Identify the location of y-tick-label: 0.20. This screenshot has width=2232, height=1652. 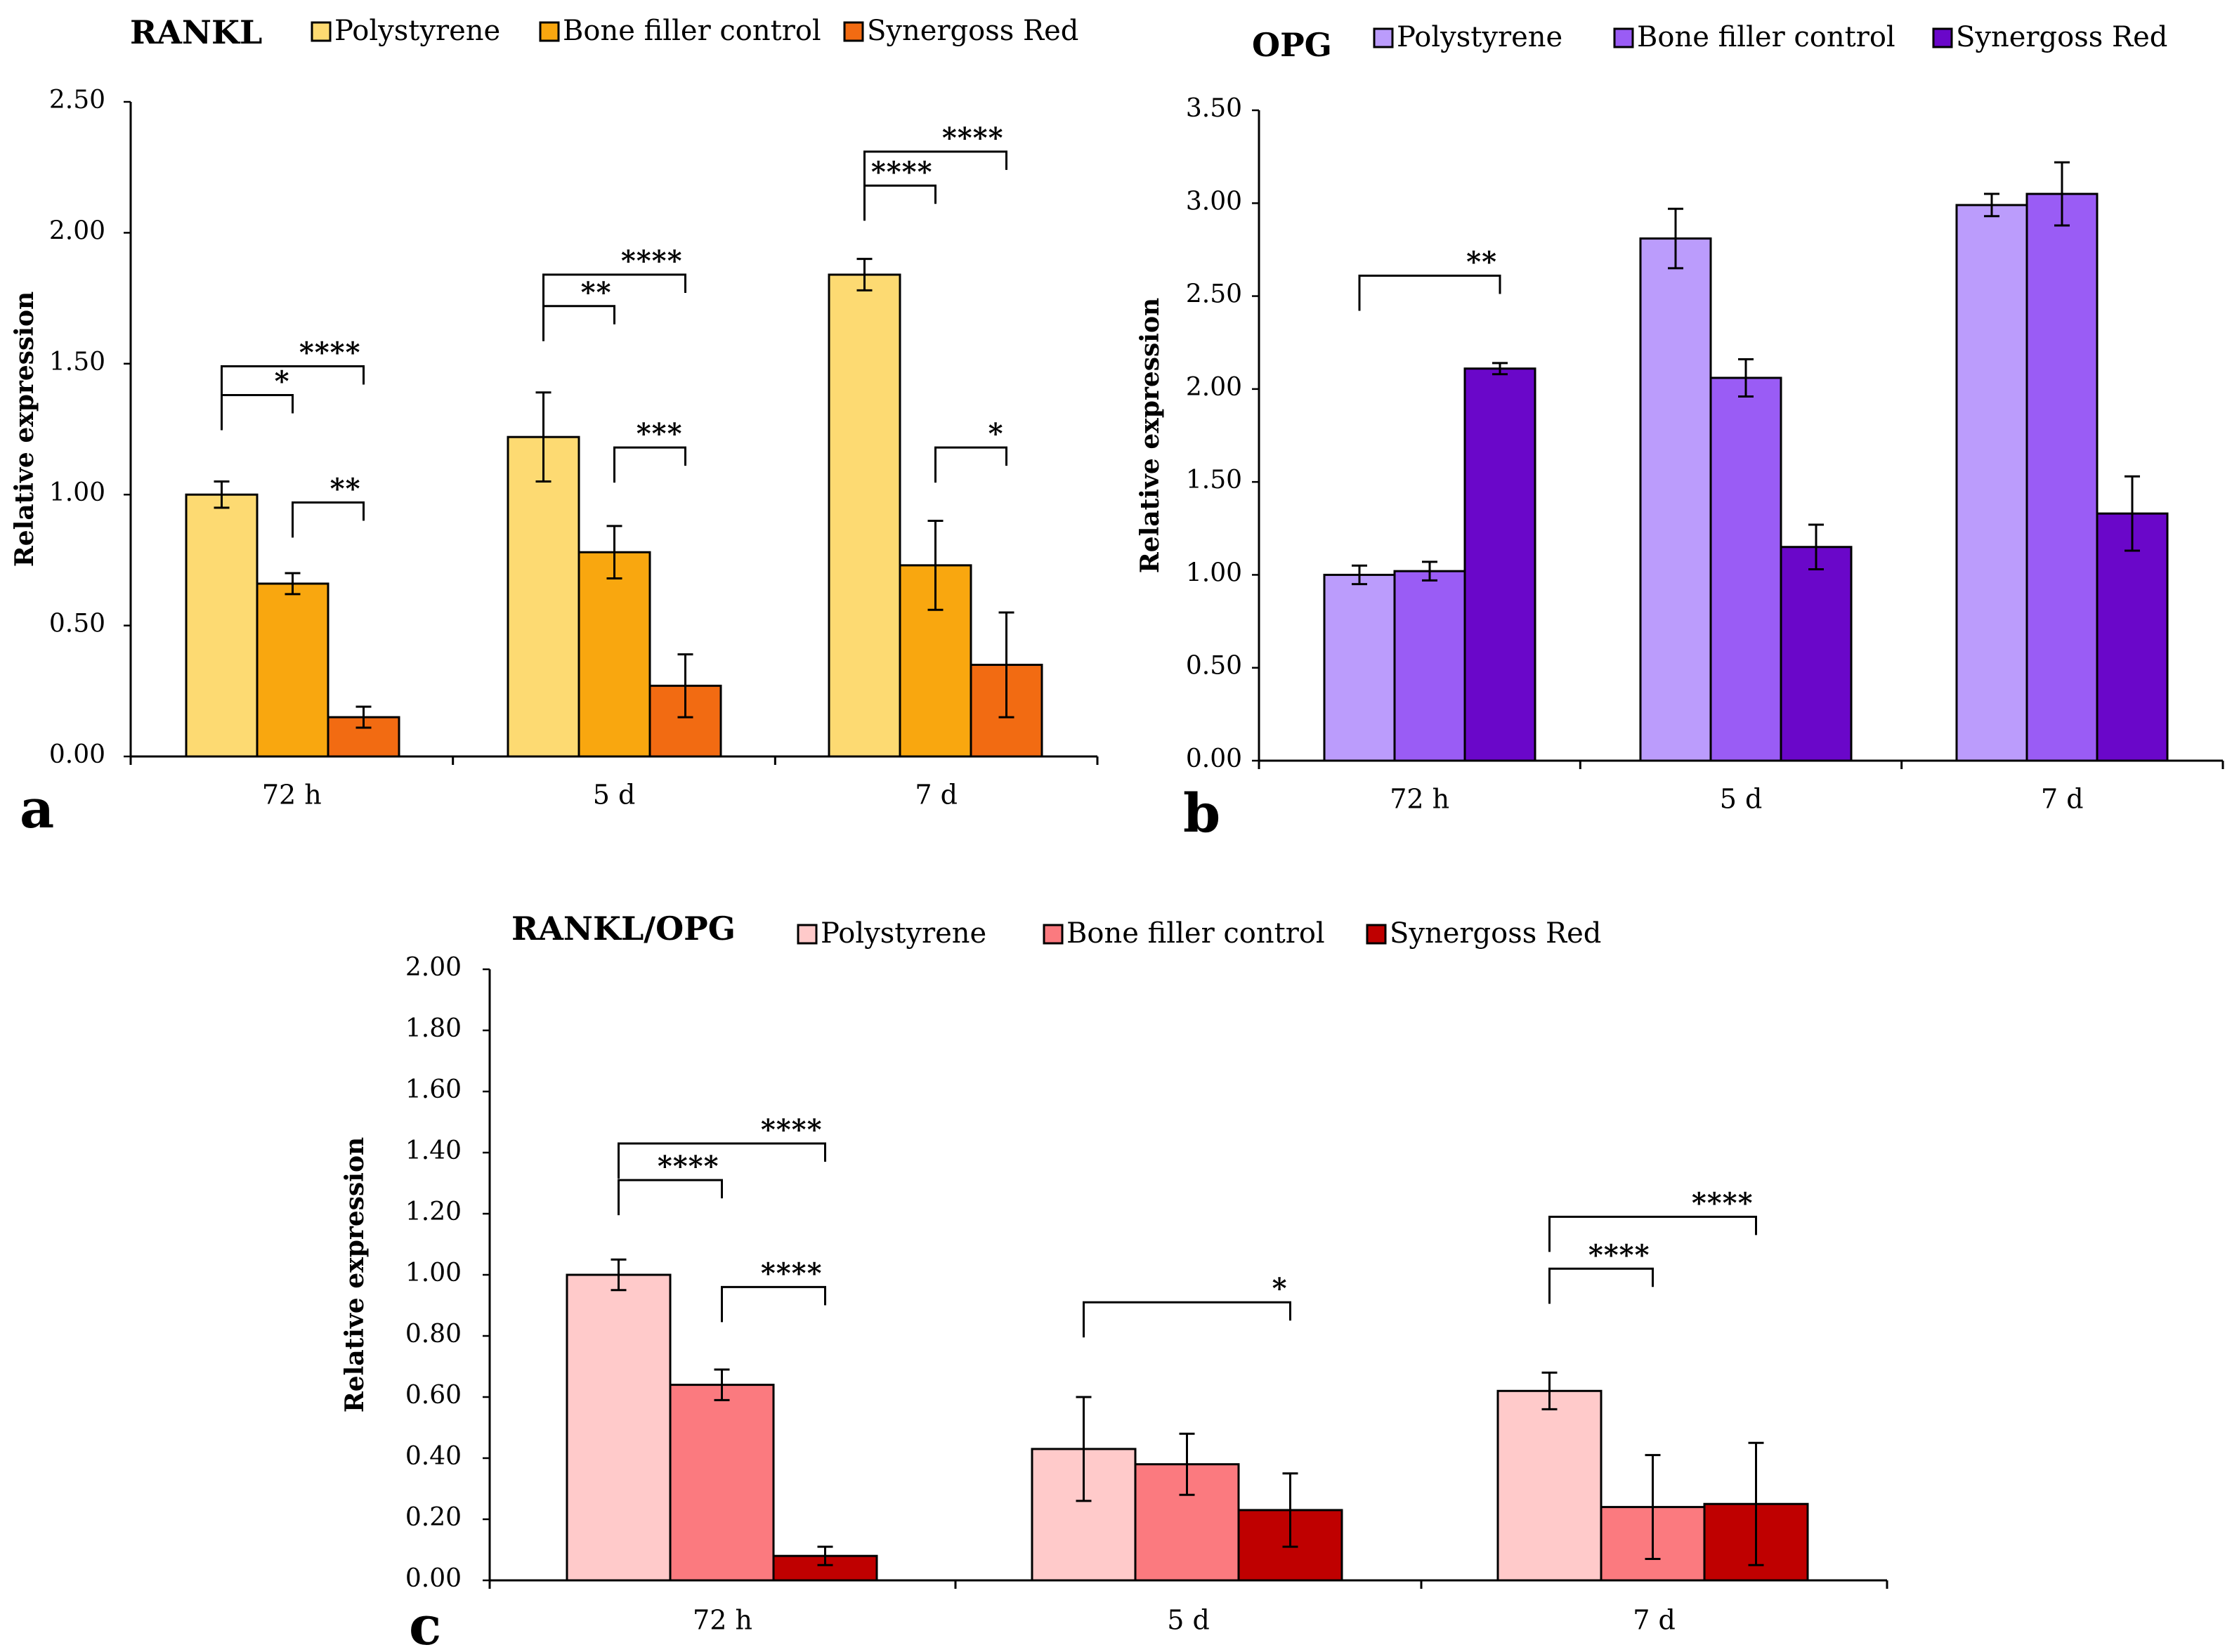
(433, 1517).